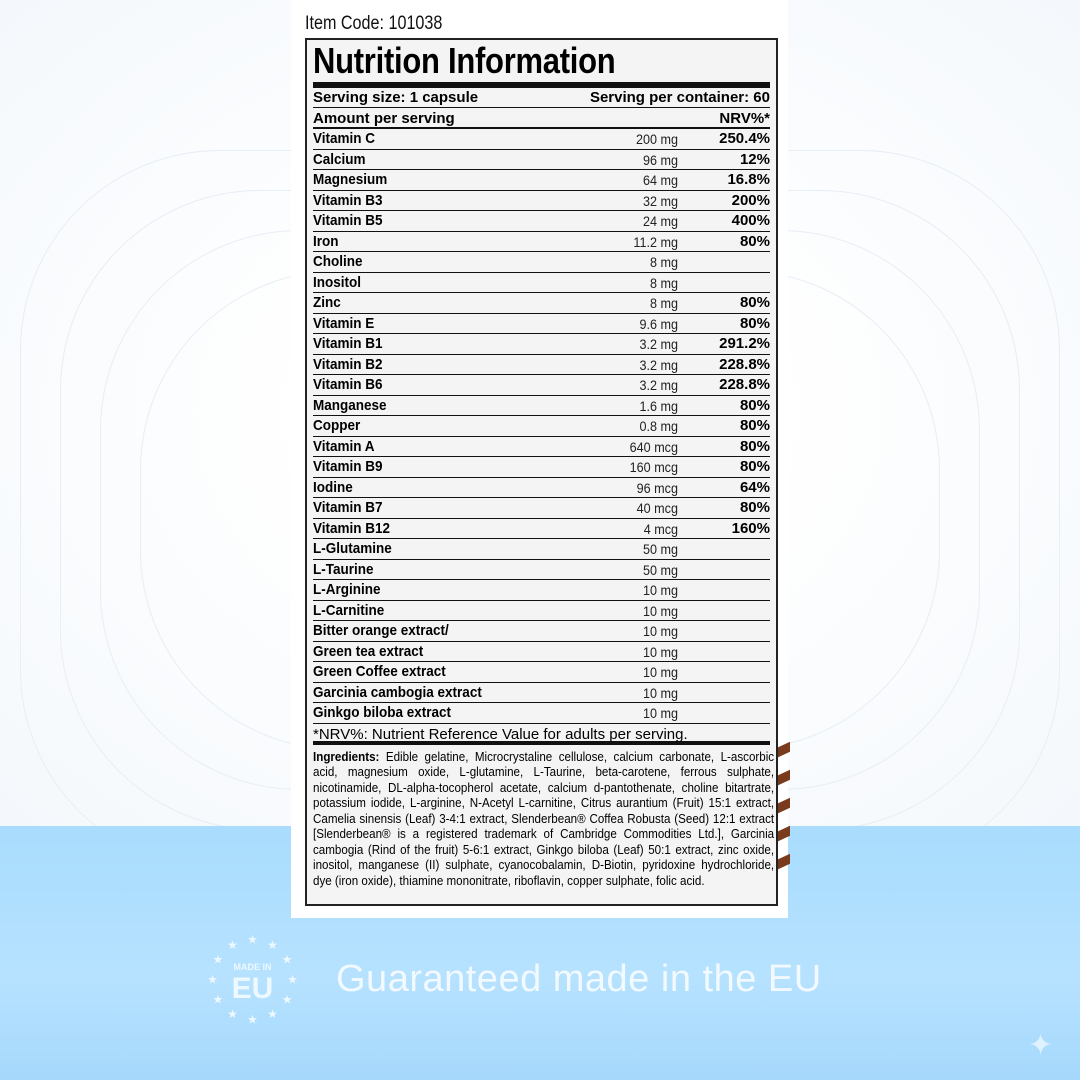 This screenshot has height=1080, width=1080. Describe the element at coordinates (658, 426) in the screenshot. I see `nutrient-amount: 0.8 mg` at that location.